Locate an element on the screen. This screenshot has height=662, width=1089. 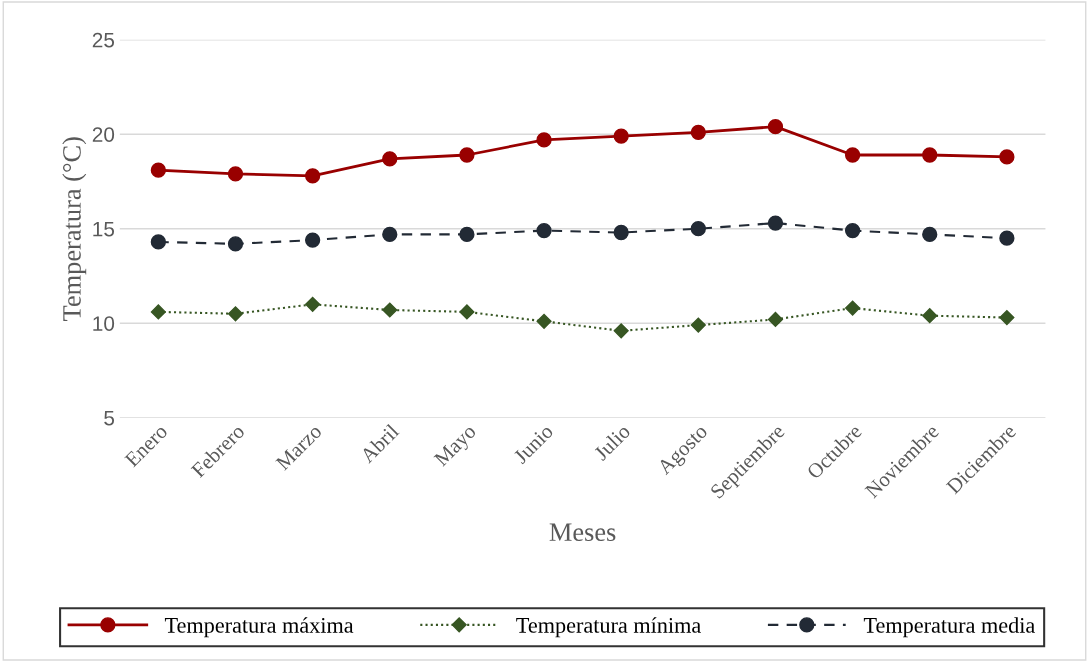
x-tick-label: Julio is located at coordinates (611, 442).